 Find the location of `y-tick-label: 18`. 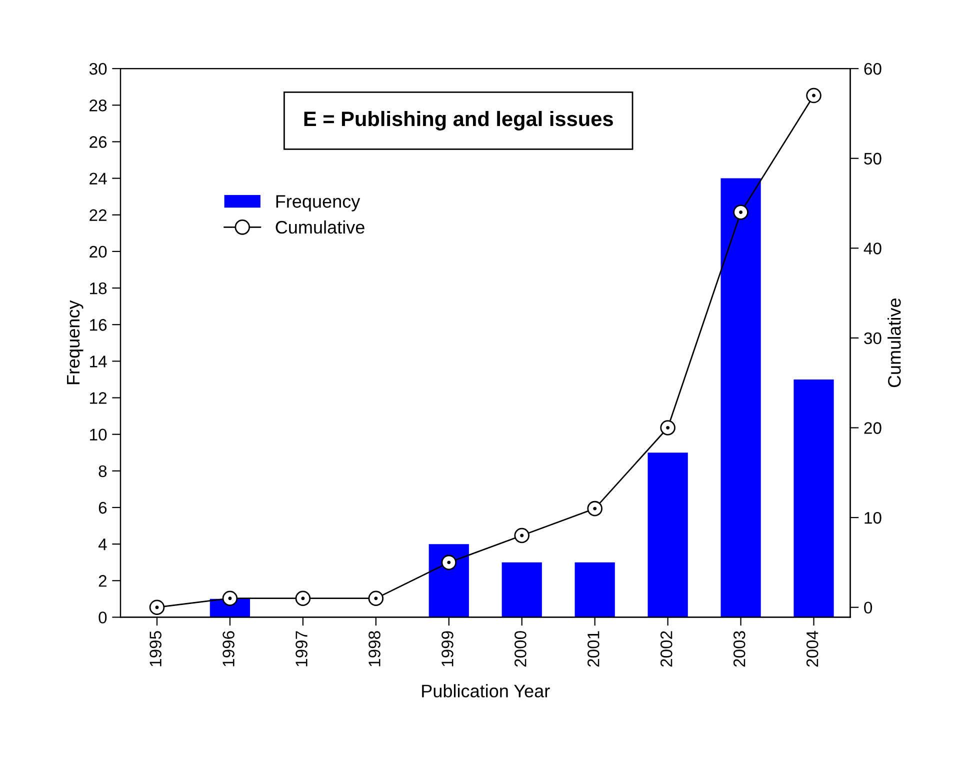

y-tick-label: 18 is located at coordinates (98, 288).